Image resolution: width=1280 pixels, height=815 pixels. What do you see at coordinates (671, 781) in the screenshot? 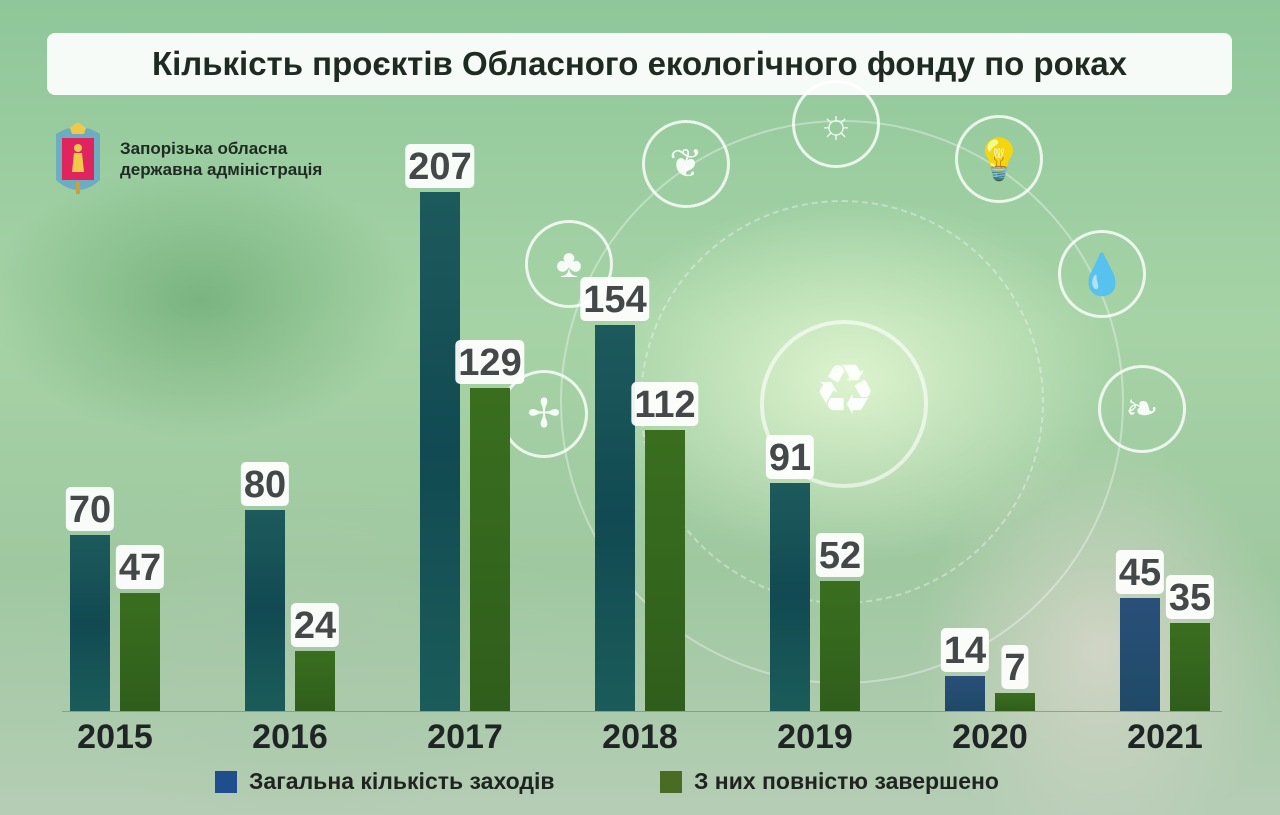
I see `legend-swatch-completed` at bounding box center [671, 781].